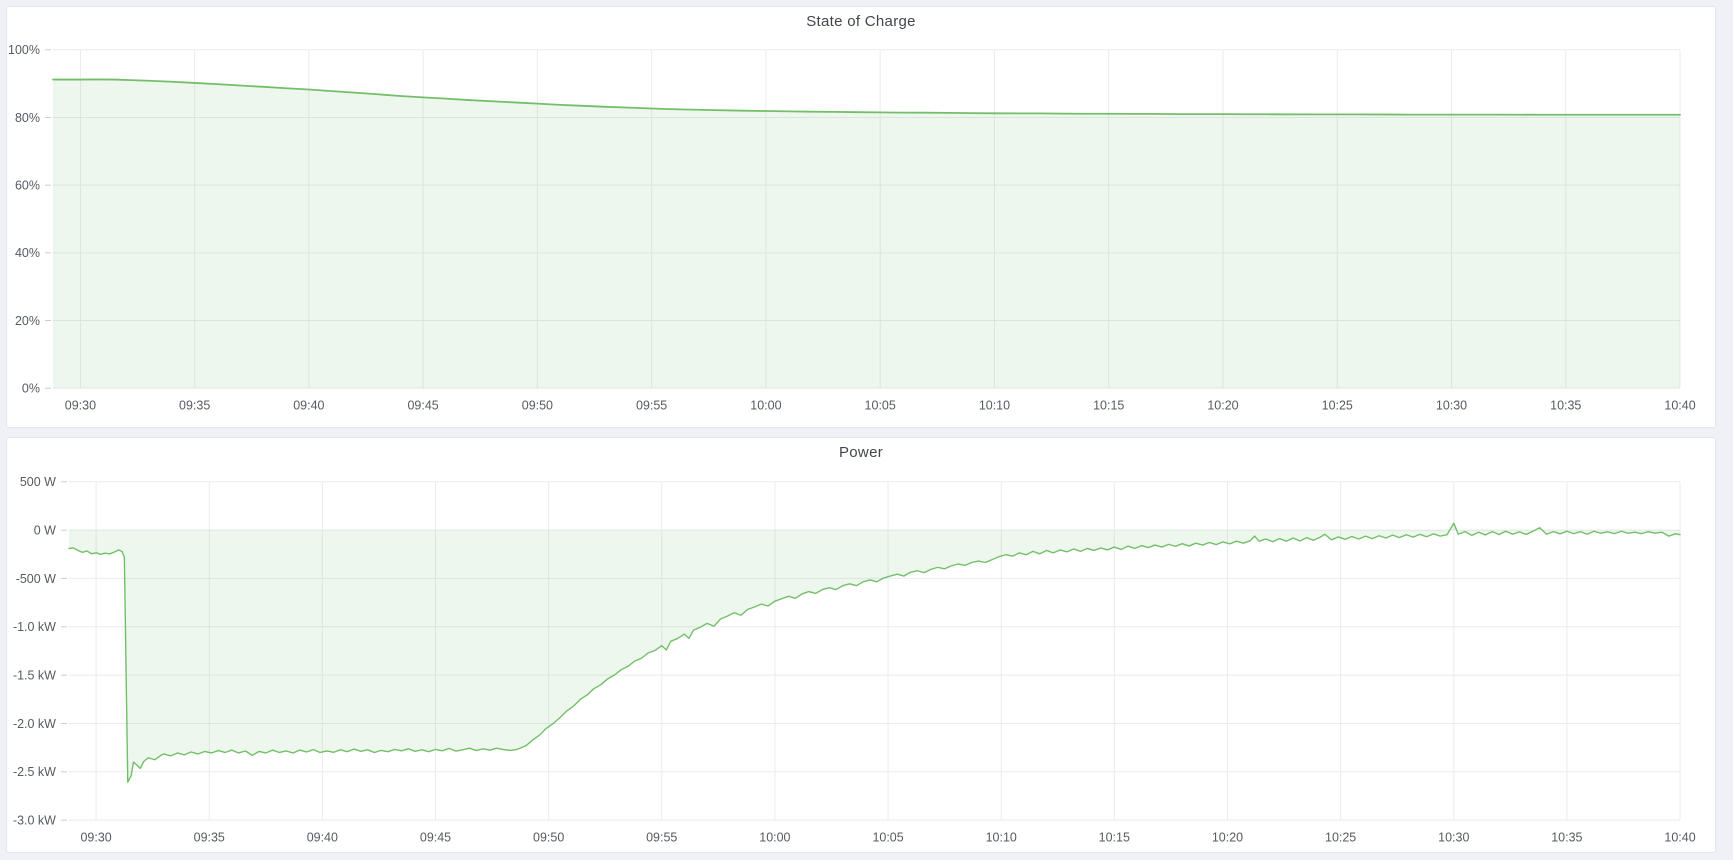 The height and width of the screenshot is (860, 1733). Describe the element at coordinates (45, 531) in the screenshot. I see `y-axis-tick-label: 0 W` at that location.